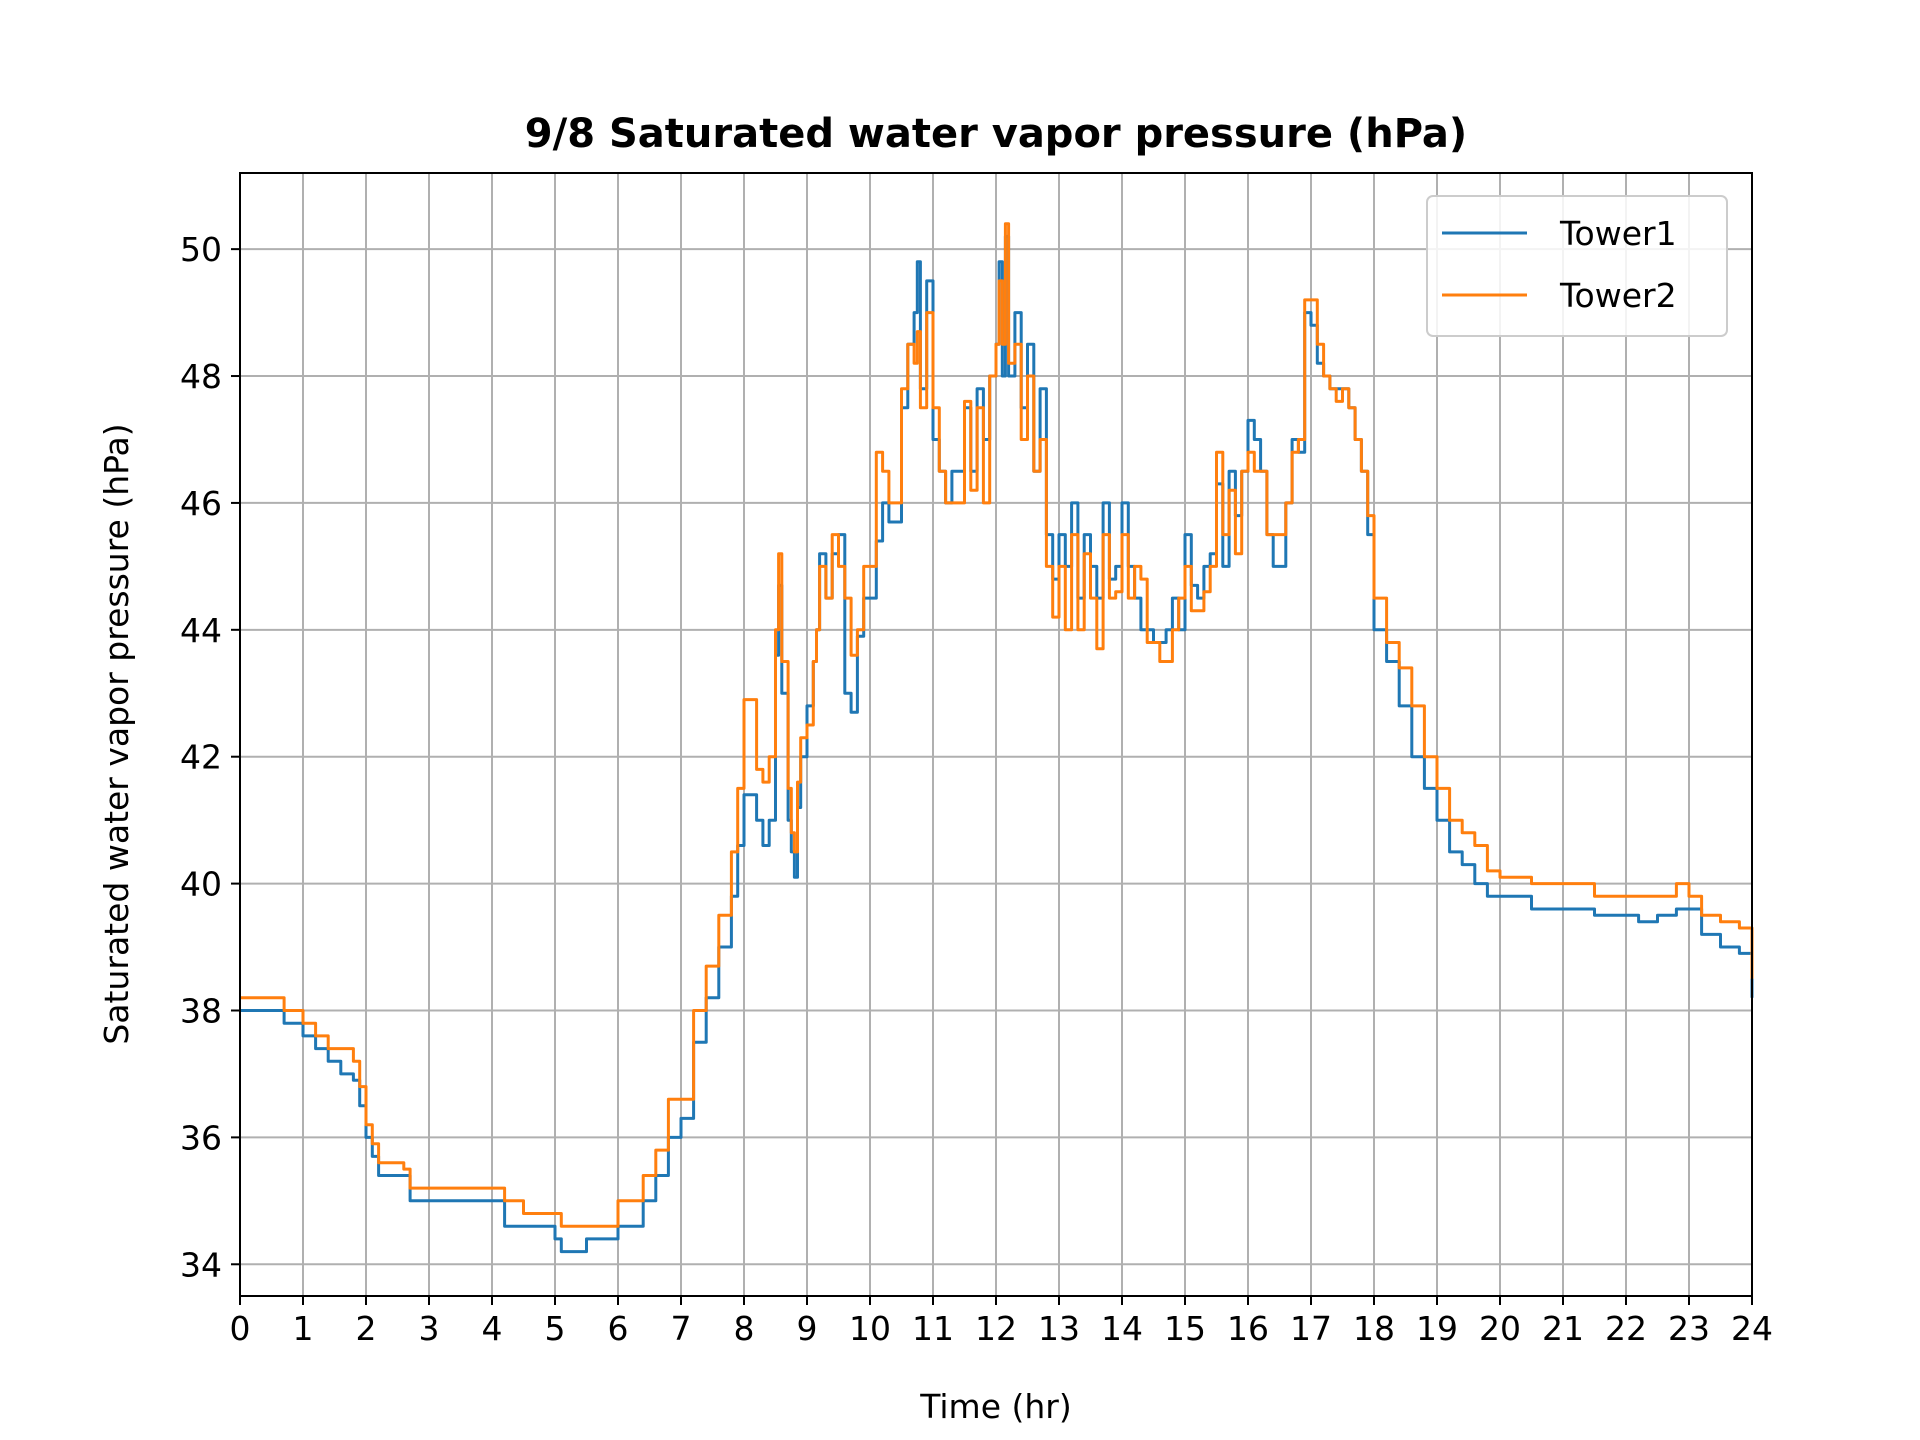  Describe the element at coordinates (870, 1328) in the screenshot. I see `x-tick-label: 10` at that location.